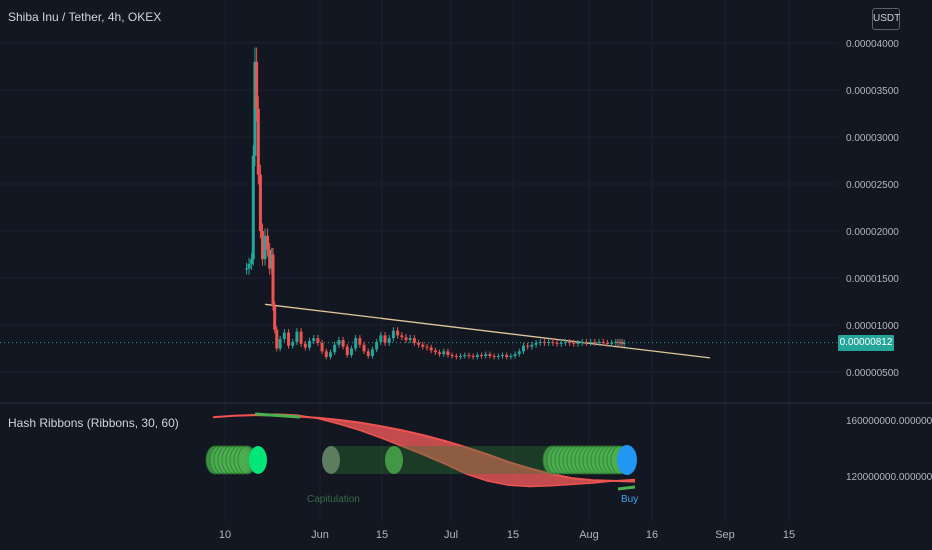  Describe the element at coordinates (421, 458) in the screenshot. I see `hash-ribbons-indicator: Capitulation Buy` at that location.